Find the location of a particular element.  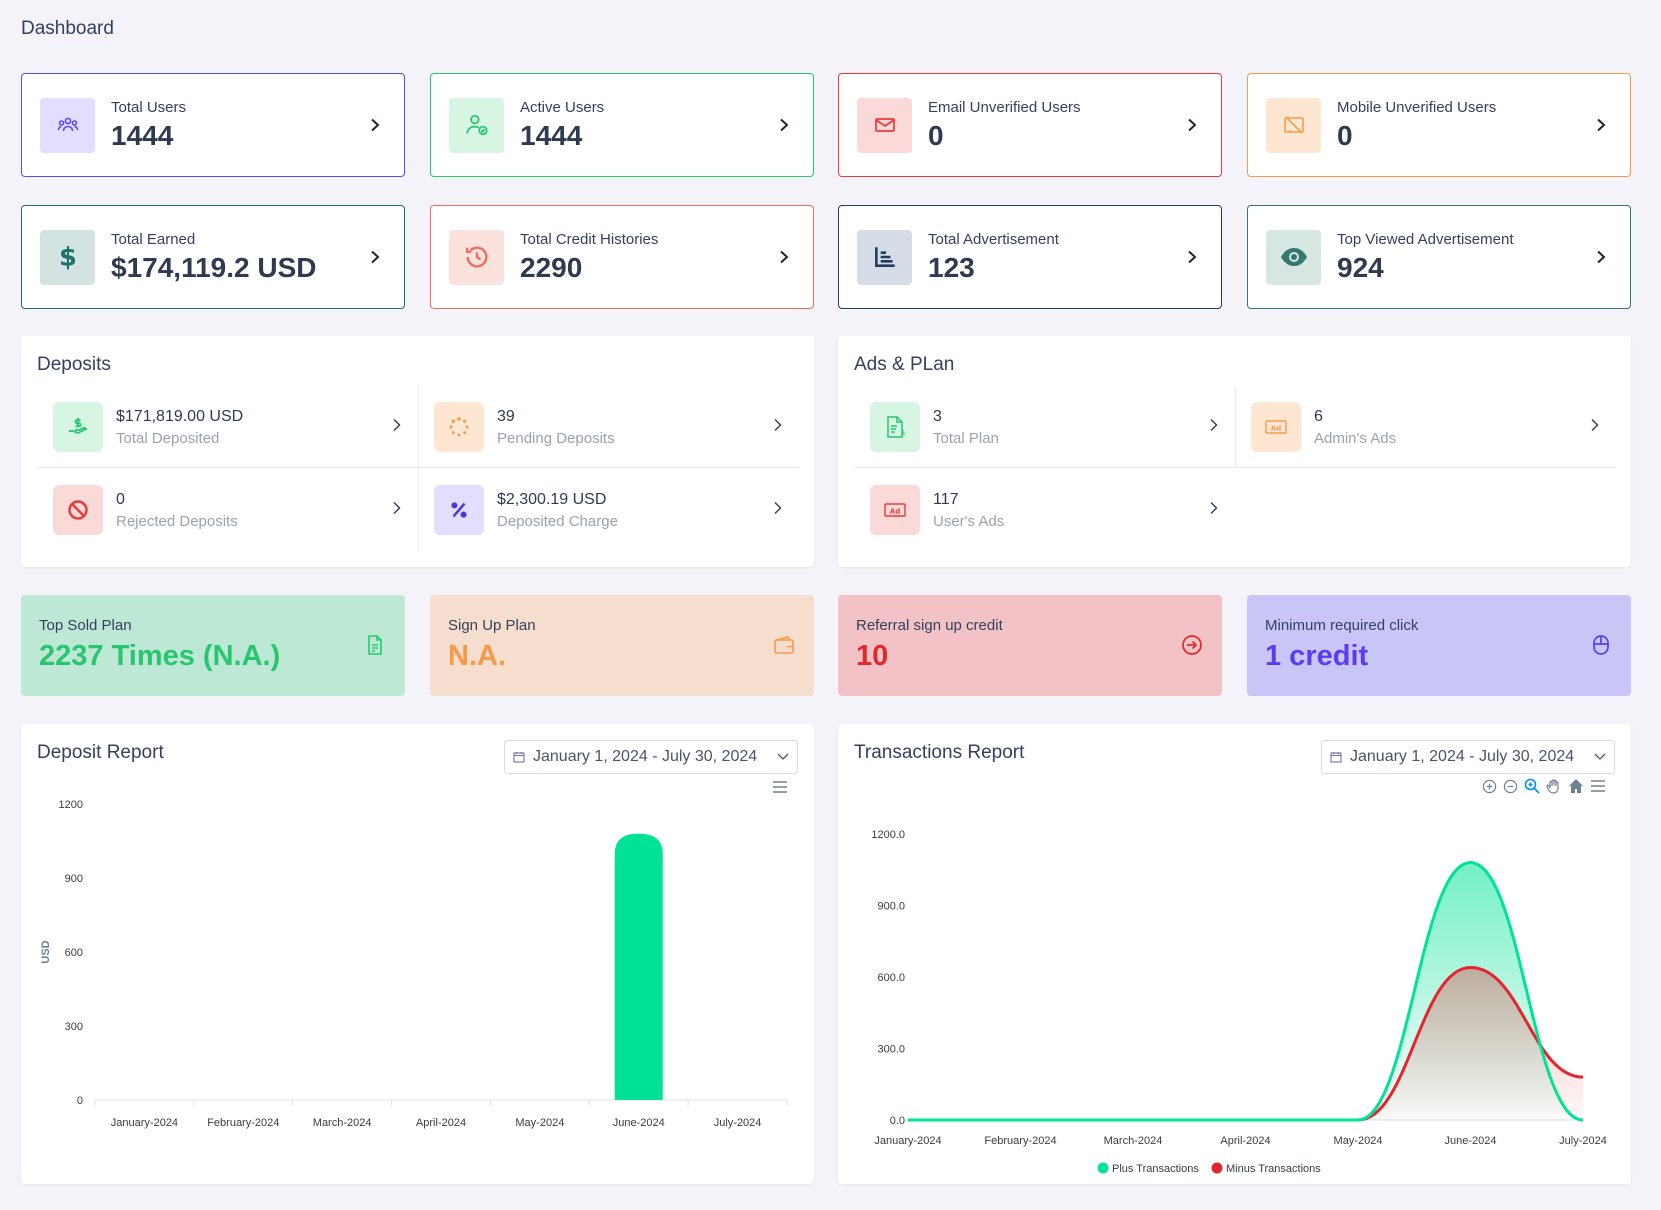

stat-total-deposited: $171,819.00 USD Total Deposited is located at coordinates (227, 427).